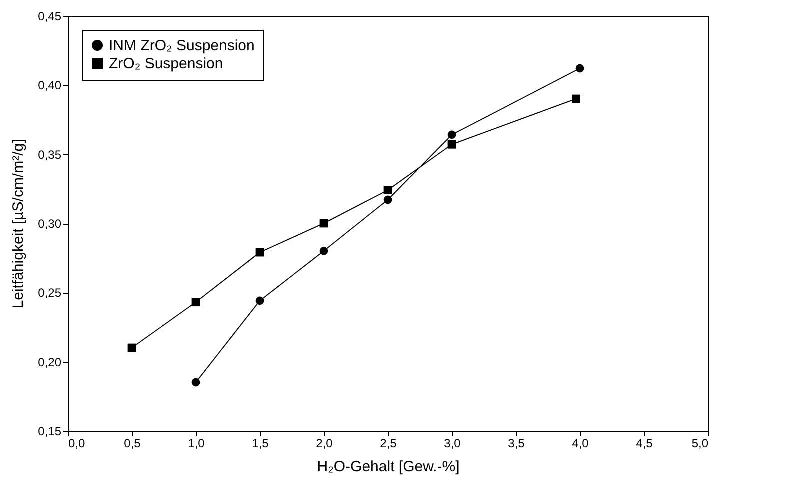  Describe the element at coordinates (50, 17) in the screenshot. I see `y-tick-label: 0,45` at that location.